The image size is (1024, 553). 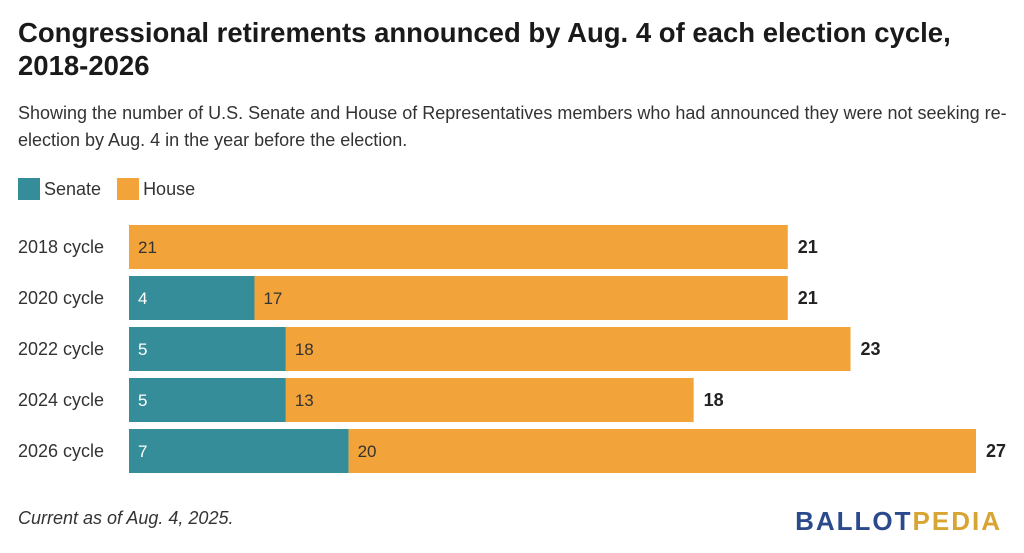 I want to click on legend-swatch-house, so click(x=128, y=189).